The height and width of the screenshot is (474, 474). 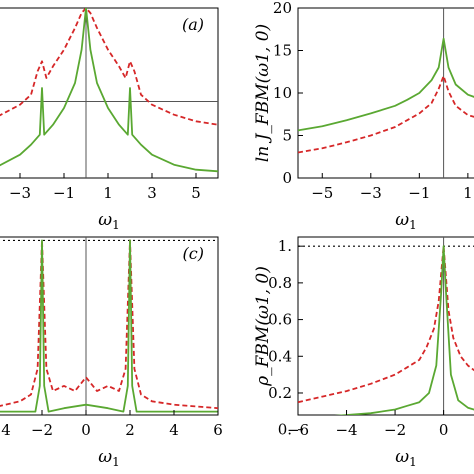 What do you see at coordinates (280, 283) in the screenshot?
I see `y-tick-label: 0.8` at bounding box center [280, 283].